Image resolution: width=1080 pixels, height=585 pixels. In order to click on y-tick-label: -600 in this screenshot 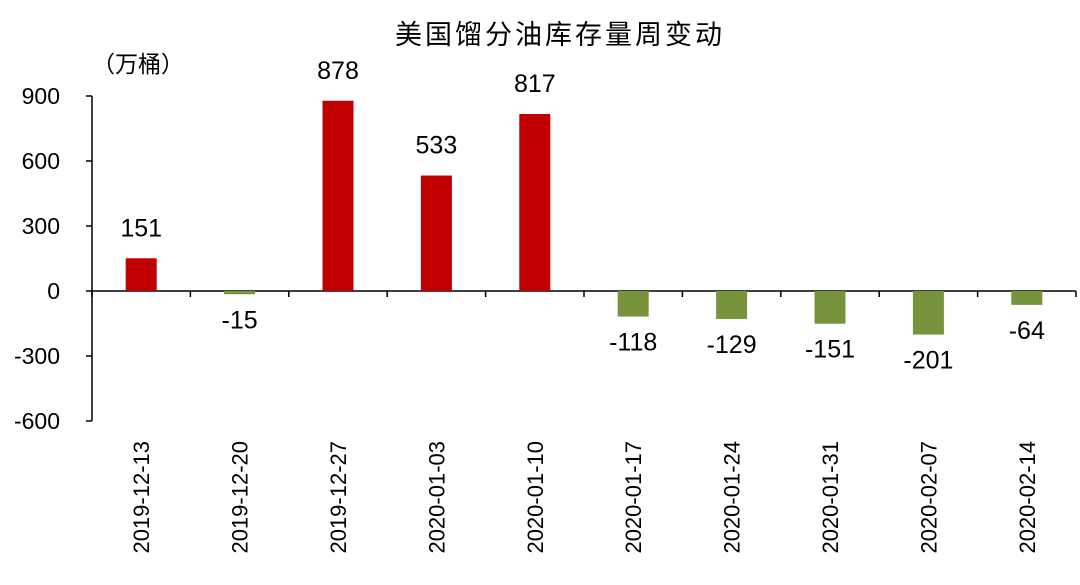, I will do `click(37, 421)`.